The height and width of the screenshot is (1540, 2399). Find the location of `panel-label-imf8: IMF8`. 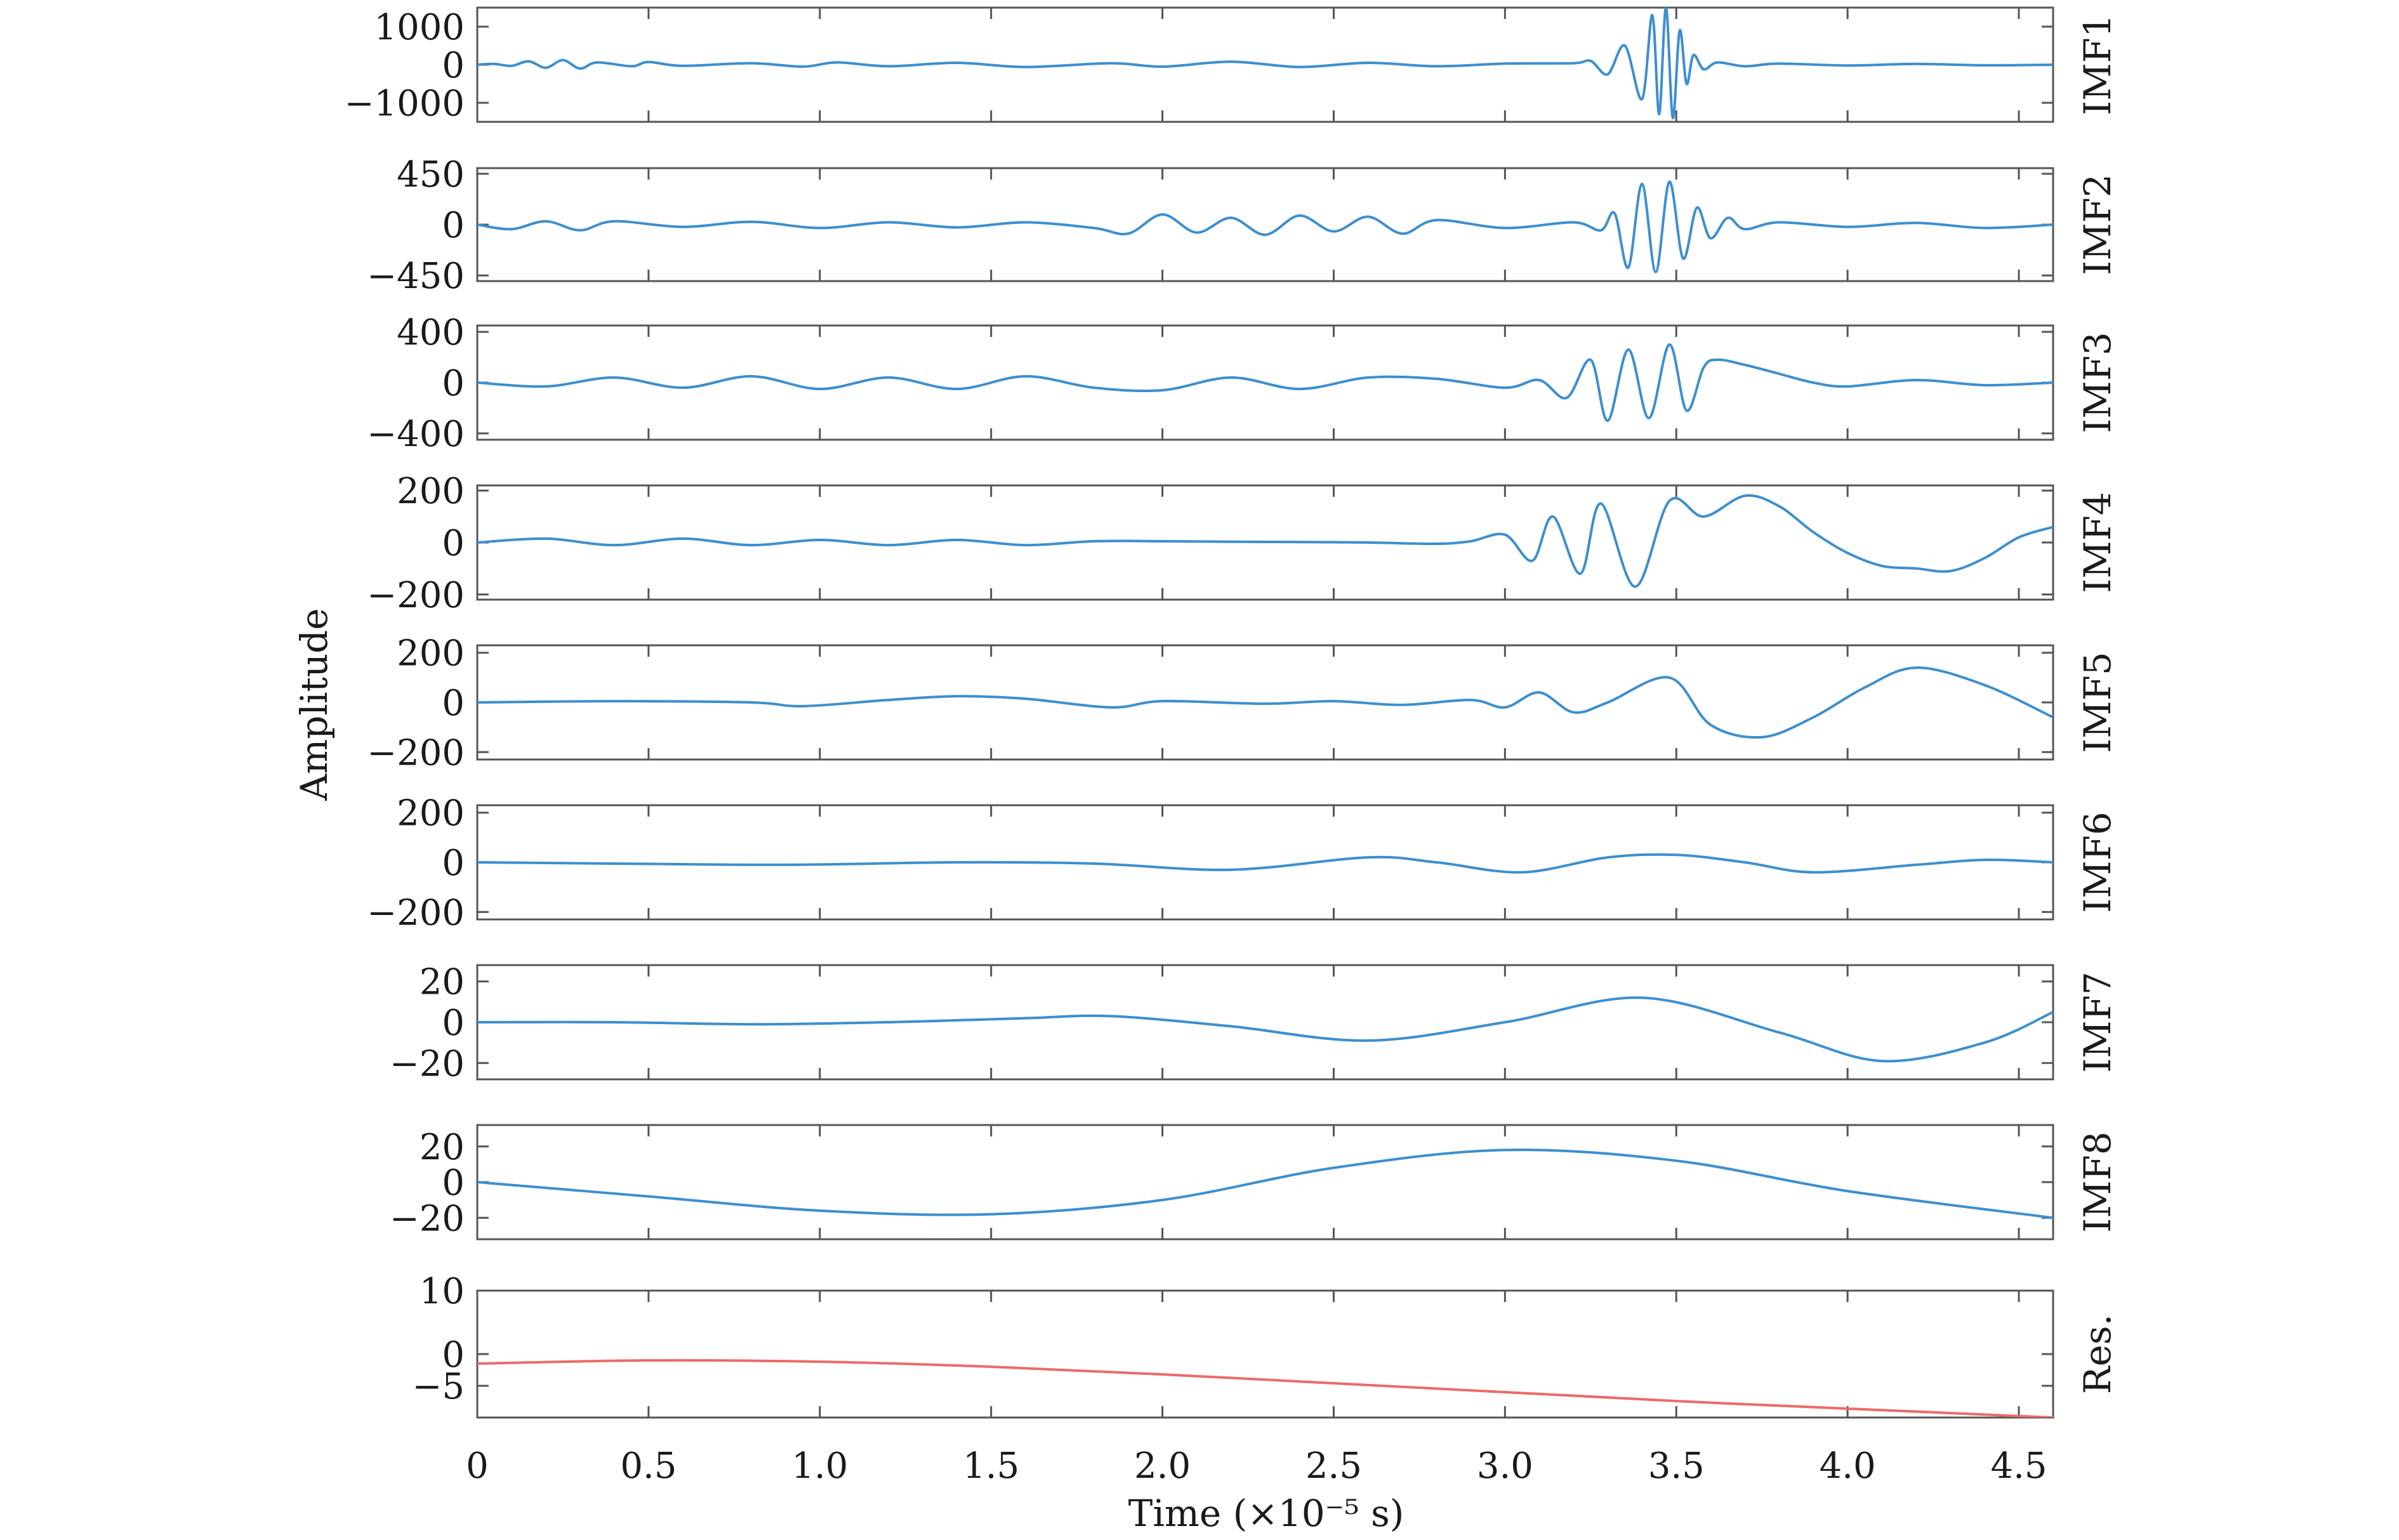

panel-label-imf8: IMF8 is located at coordinates (2098, 1181).